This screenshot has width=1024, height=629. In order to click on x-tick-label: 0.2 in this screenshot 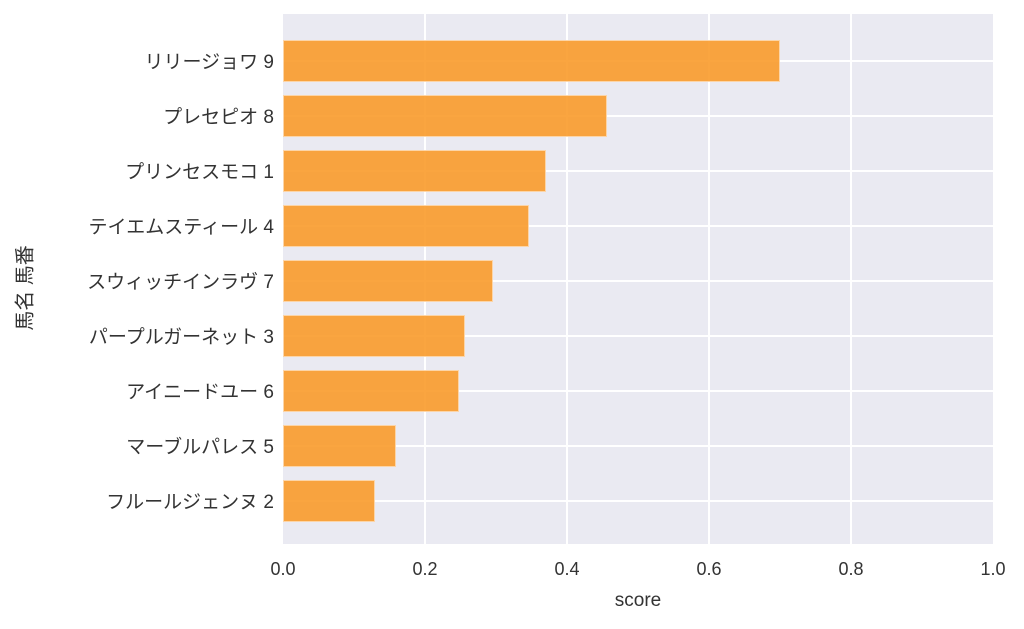, I will do `click(425, 569)`.